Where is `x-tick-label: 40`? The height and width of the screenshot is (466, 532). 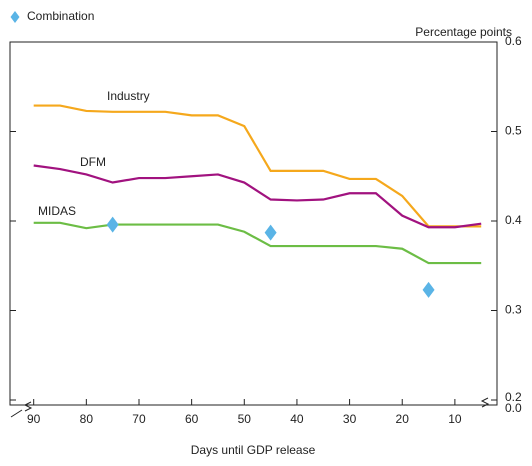
x-tick-label: 40 is located at coordinates (297, 419).